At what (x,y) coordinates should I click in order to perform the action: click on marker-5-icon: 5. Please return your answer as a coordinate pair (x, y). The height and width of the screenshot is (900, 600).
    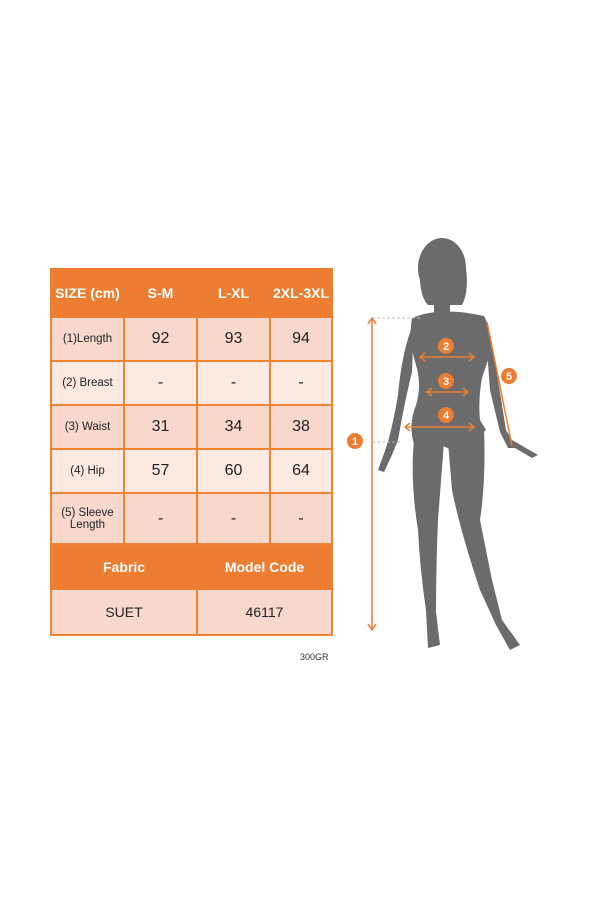
    Looking at the image, I should click on (509, 376).